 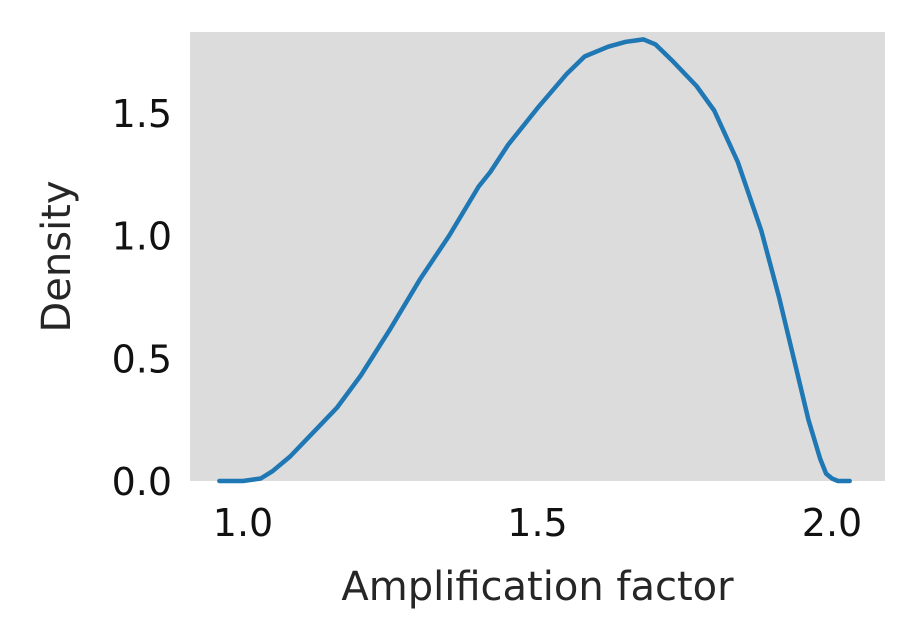 What do you see at coordinates (57, 256) in the screenshot?
I see `y-axis-label: Density` at bounding box center [57, 256].